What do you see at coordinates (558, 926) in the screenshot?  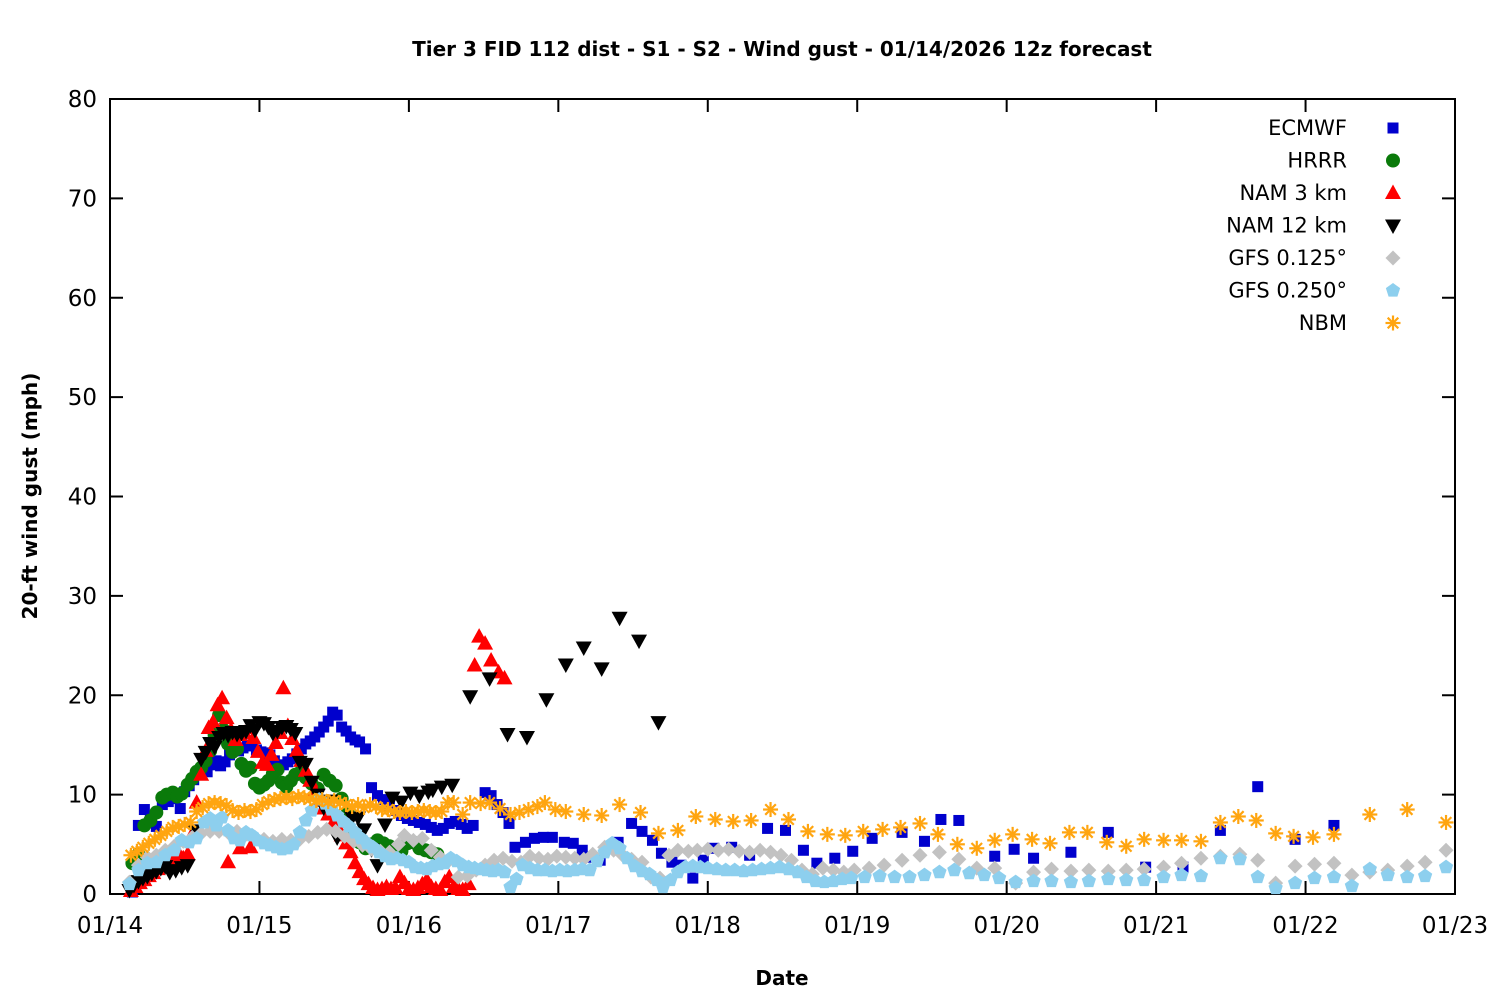 I see `x-tick-label: 01/17` at bounding box center [558, 926].